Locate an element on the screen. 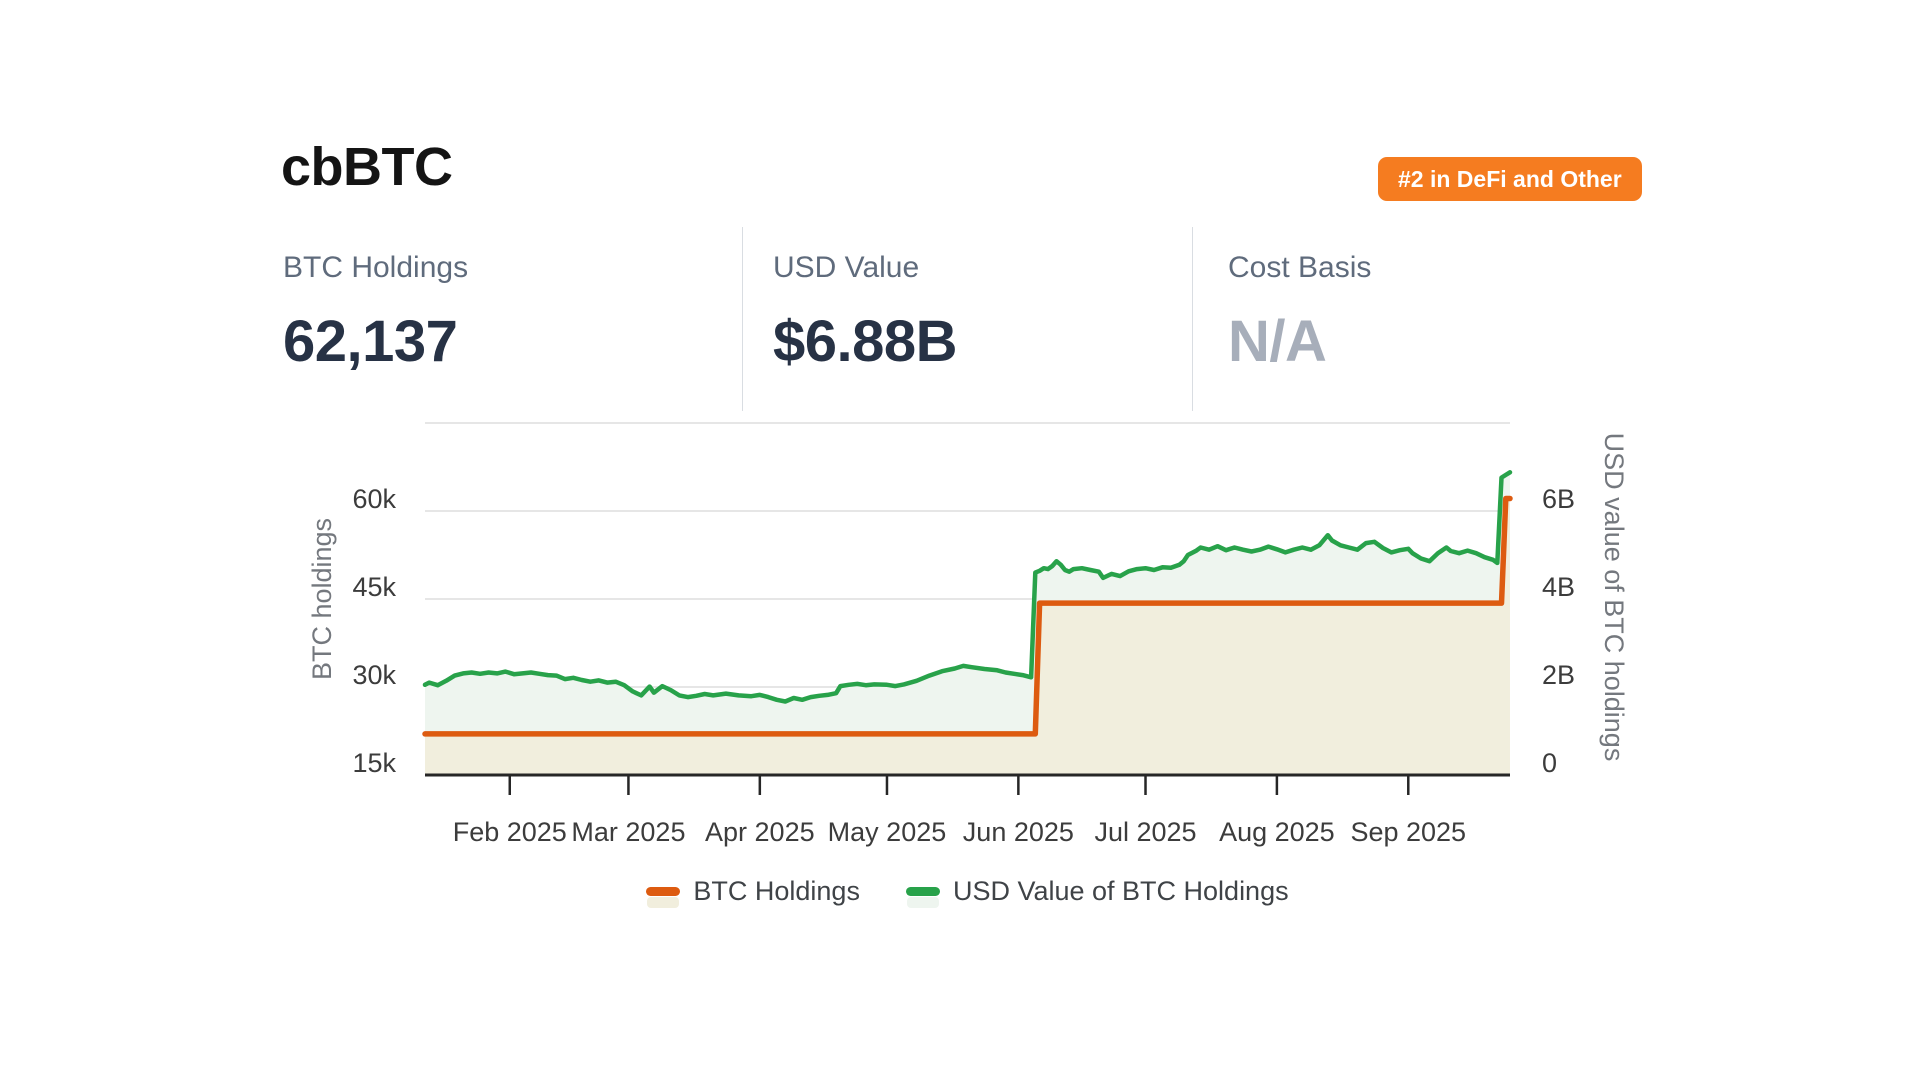 The height and width of the screenshot is (1080, 1920). x-tick-label: Feb 2025 is located at coordinates (510, 832).